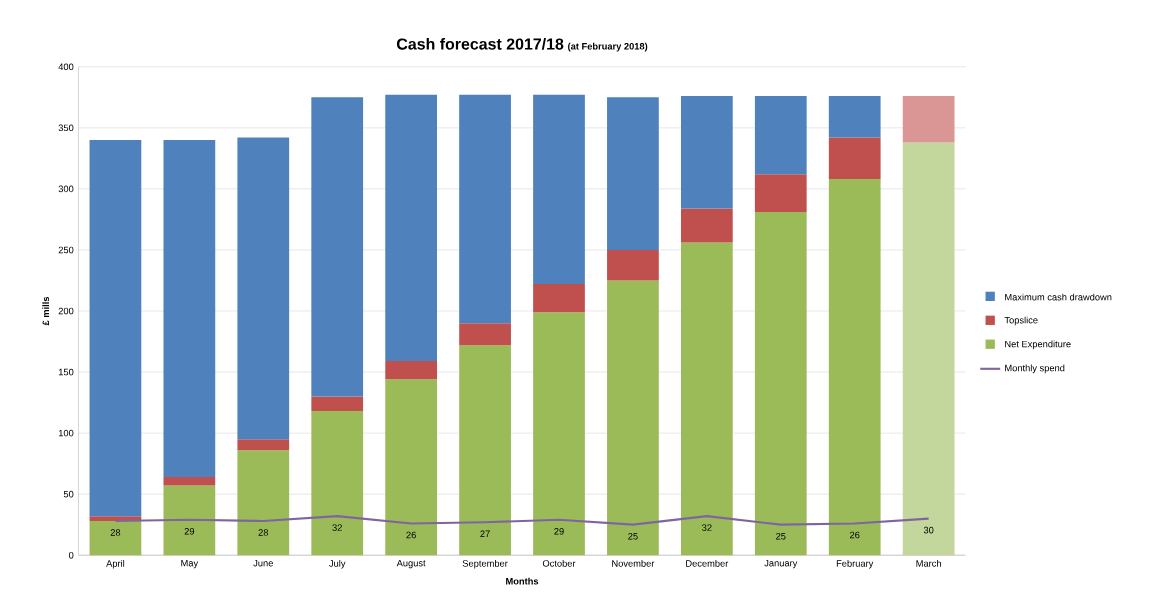  Describe the element at coordinates (66, 128) in the screenshot. I see `y-tick-label: 350` at that location.